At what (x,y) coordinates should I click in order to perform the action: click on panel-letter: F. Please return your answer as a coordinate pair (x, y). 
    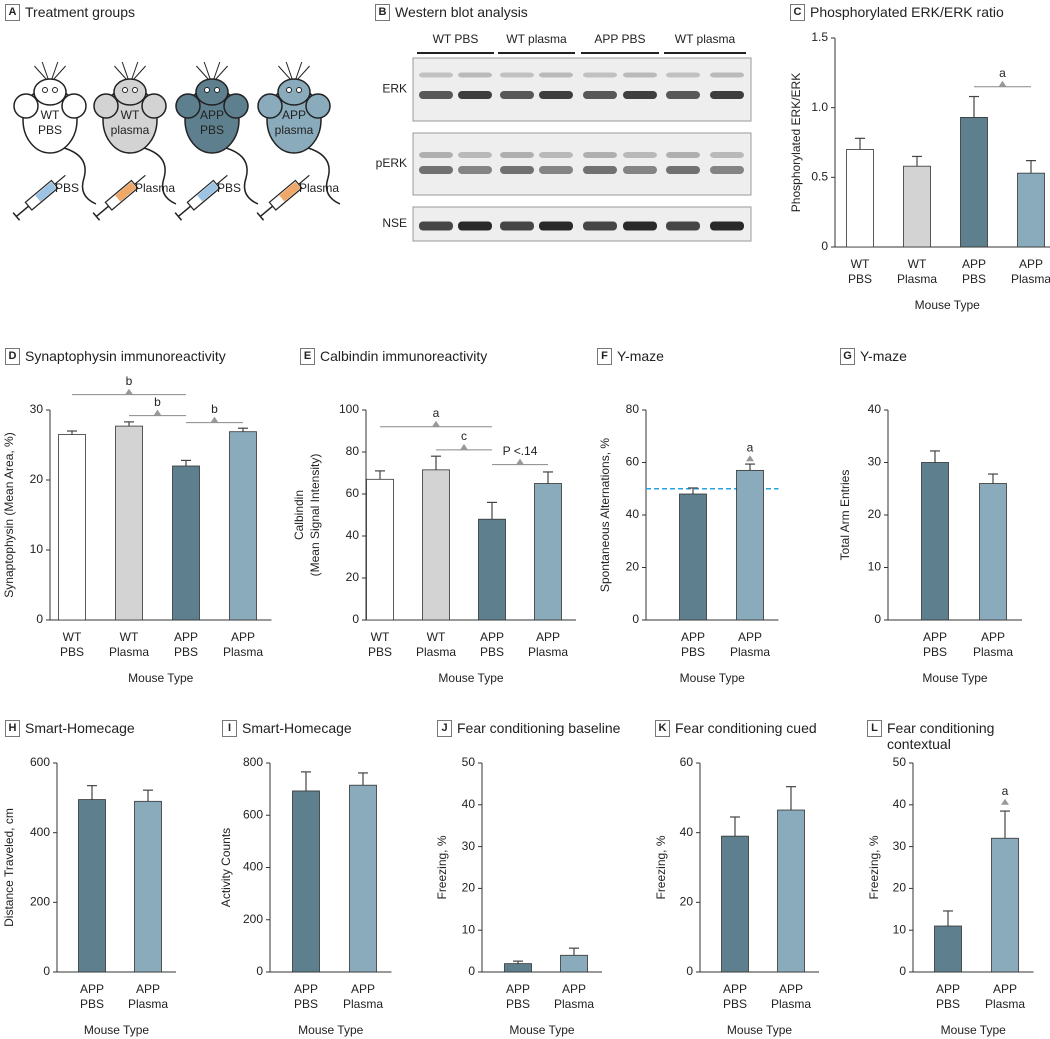
    Looking at the image, I should click on (604, 356).